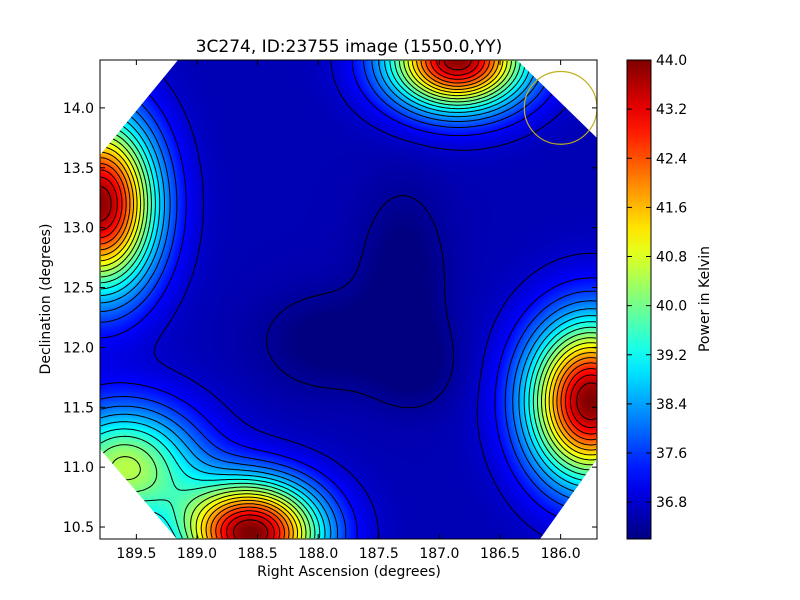 This screenshot has height=600, width=800. I want to click on x-tick-label: 186.0, so click(561, 554).